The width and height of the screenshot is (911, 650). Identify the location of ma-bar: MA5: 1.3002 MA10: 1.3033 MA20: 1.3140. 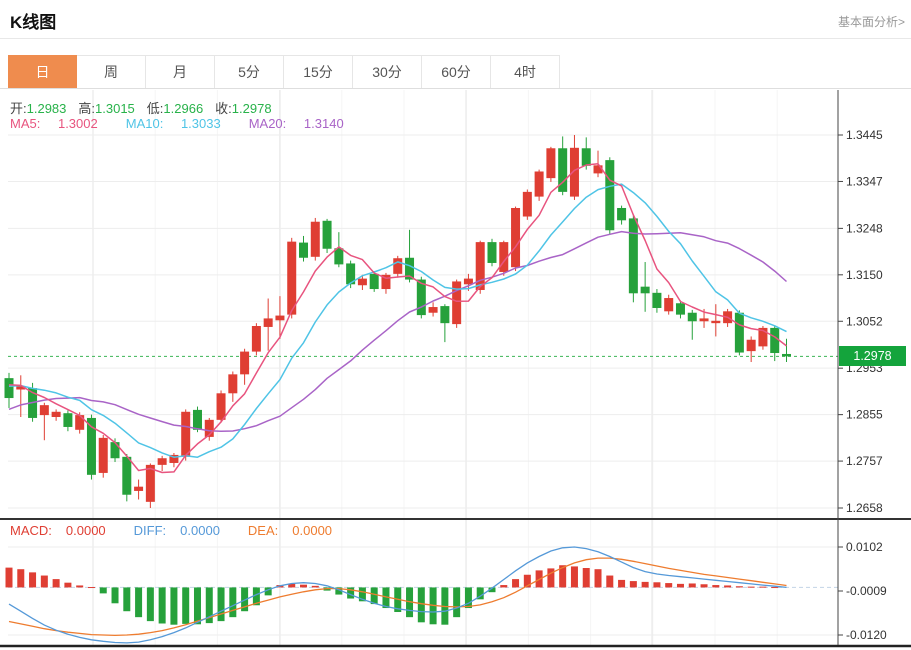
(191, 123).